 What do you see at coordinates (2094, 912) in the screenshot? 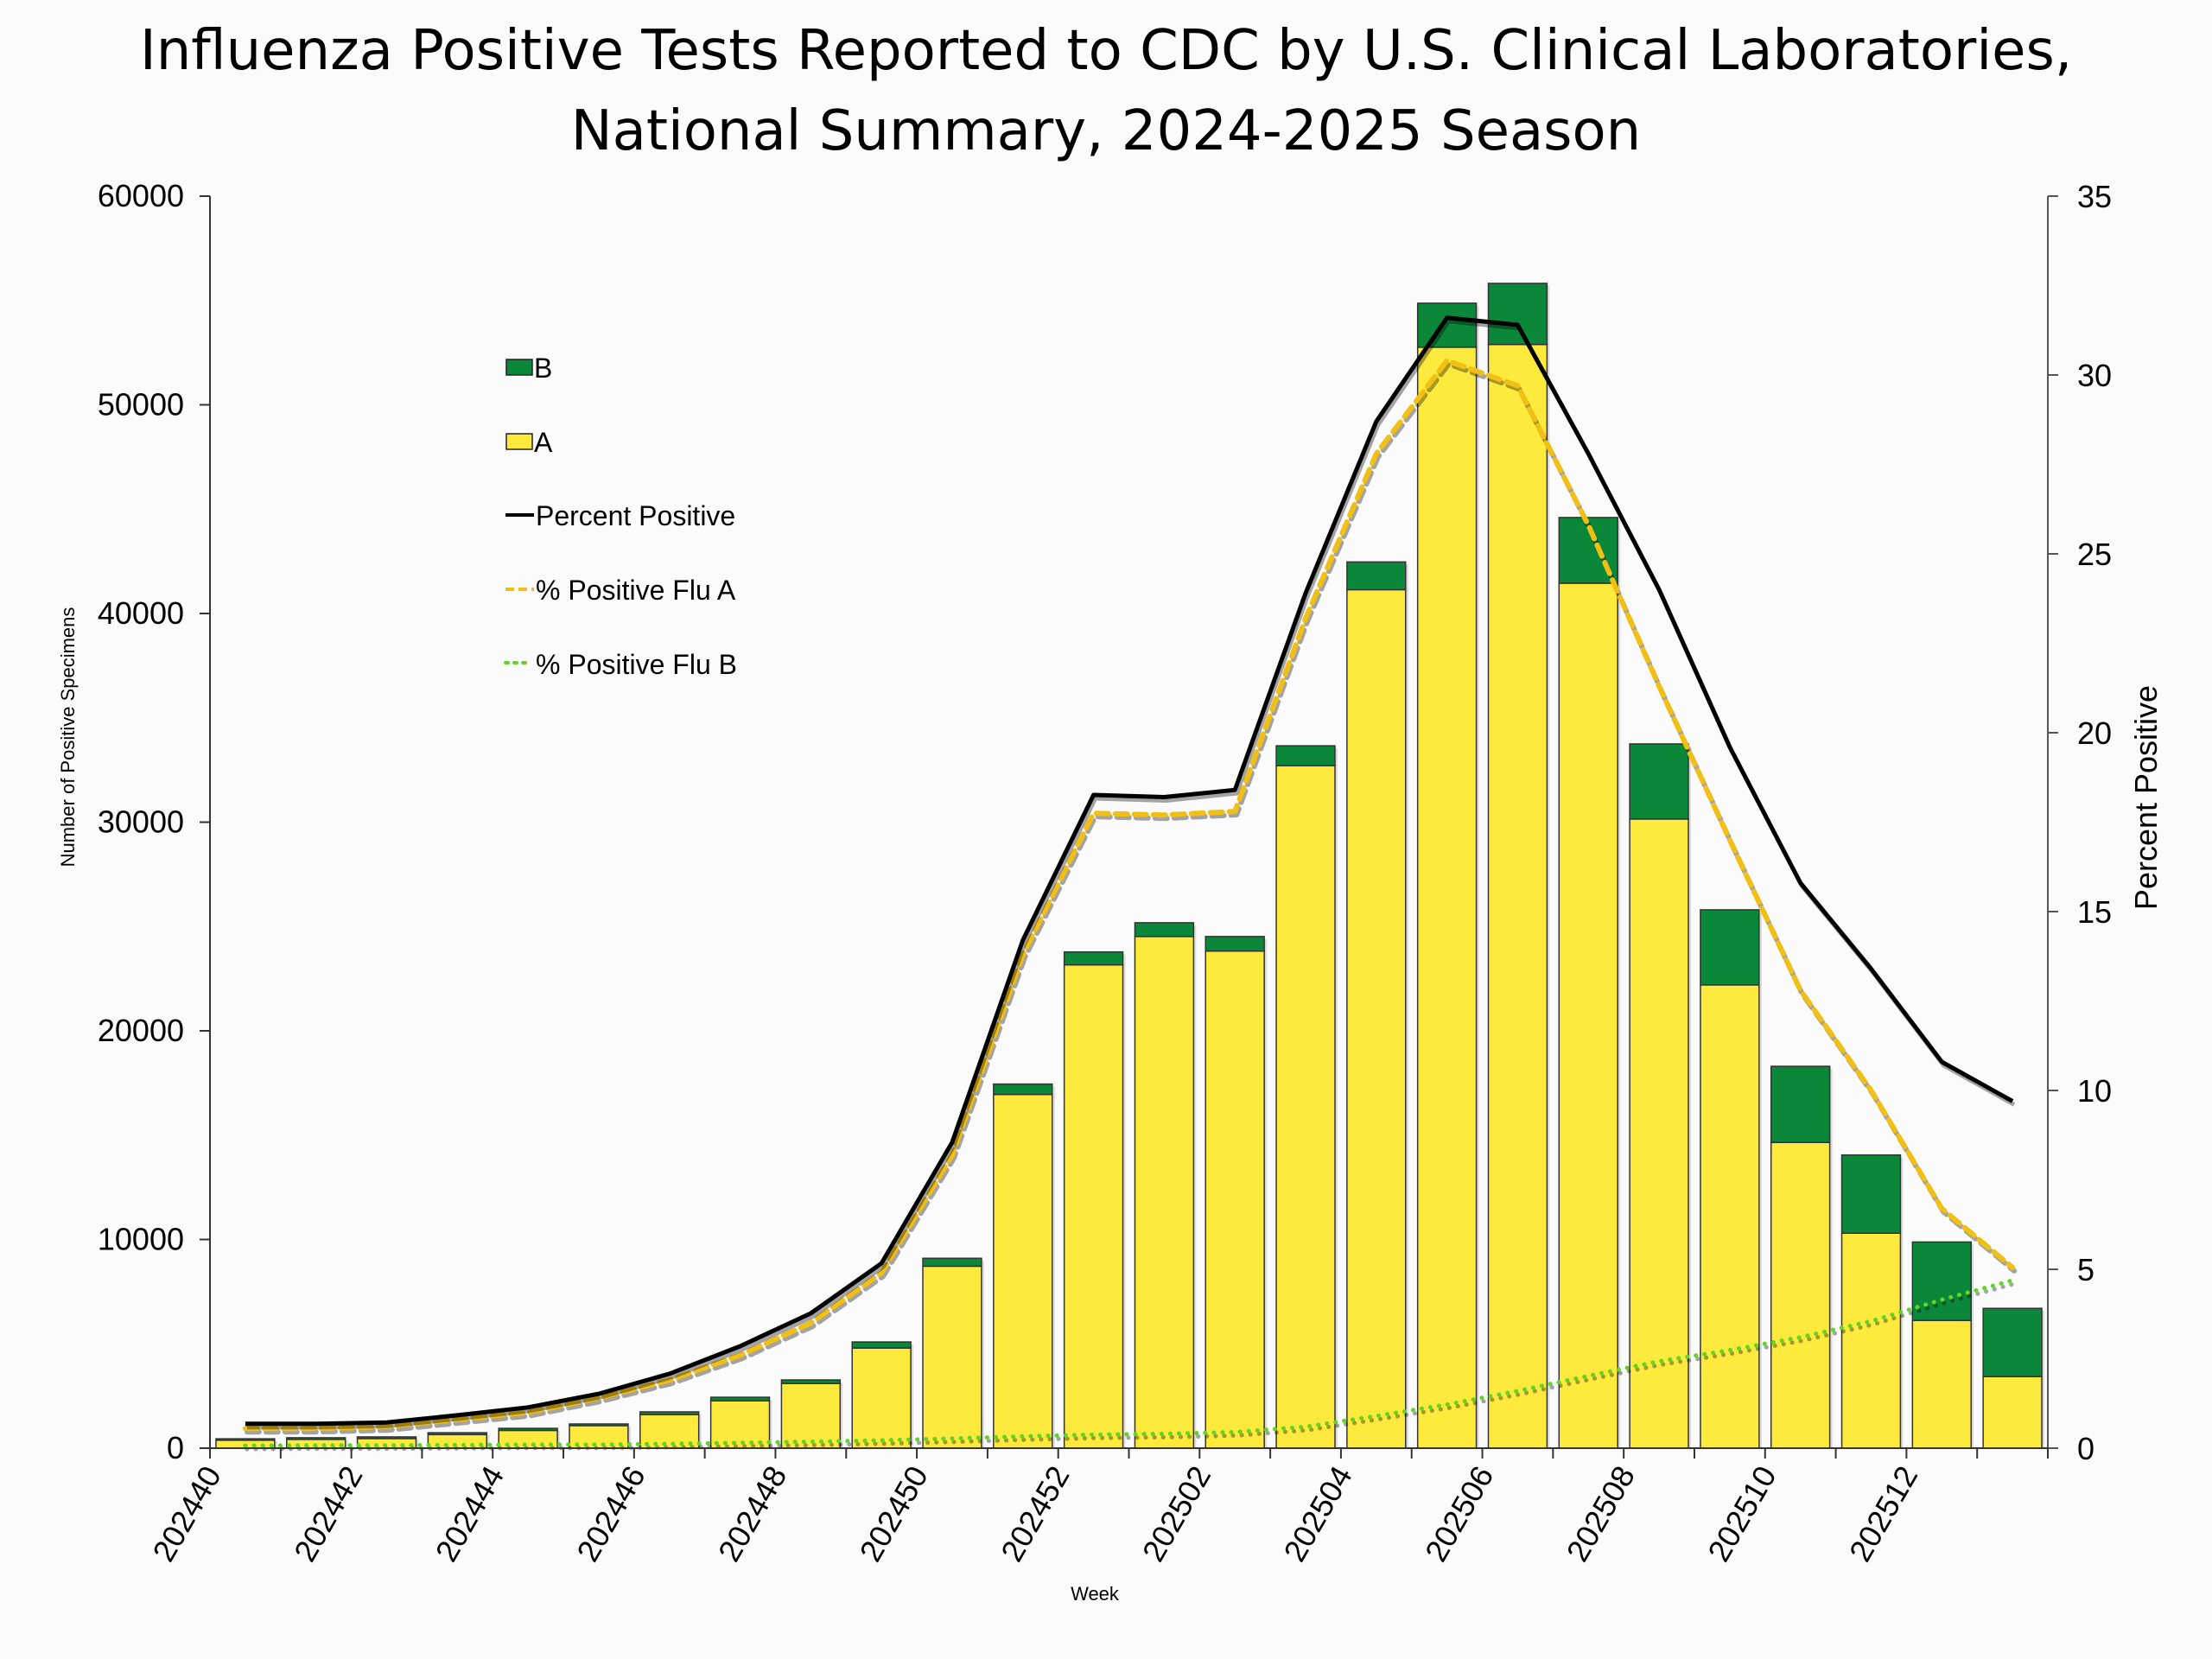
I see `y2-tick-label: 15` at bounding box center [2094, 912].